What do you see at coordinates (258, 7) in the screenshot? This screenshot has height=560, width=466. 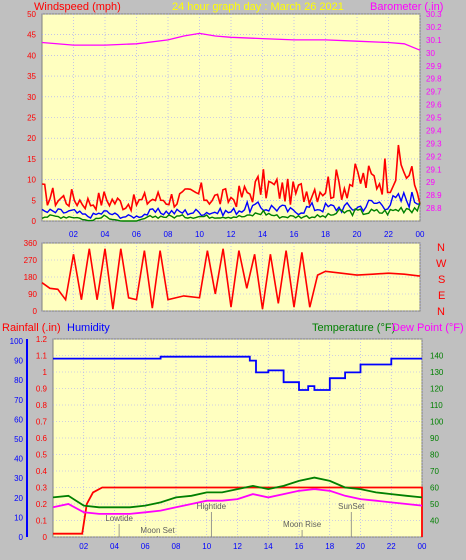 I see `date-label: 24 hour graph day : March 26 2021` at bounding box center [258, 7].